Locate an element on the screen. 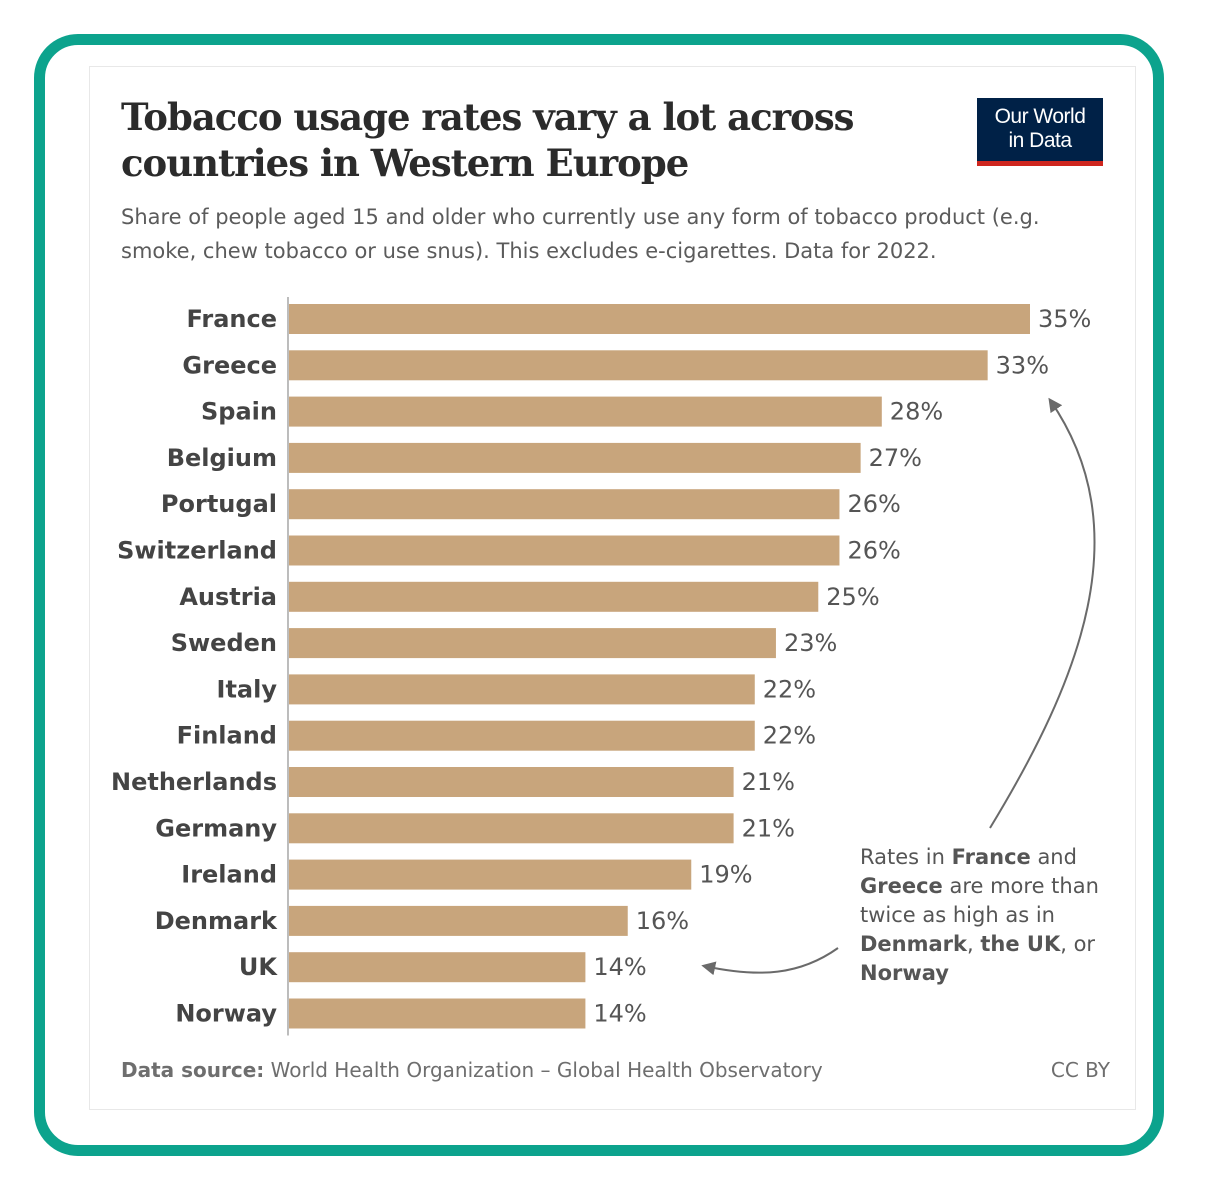  category-label-italy: Italy is located at coordinates (247, 689).